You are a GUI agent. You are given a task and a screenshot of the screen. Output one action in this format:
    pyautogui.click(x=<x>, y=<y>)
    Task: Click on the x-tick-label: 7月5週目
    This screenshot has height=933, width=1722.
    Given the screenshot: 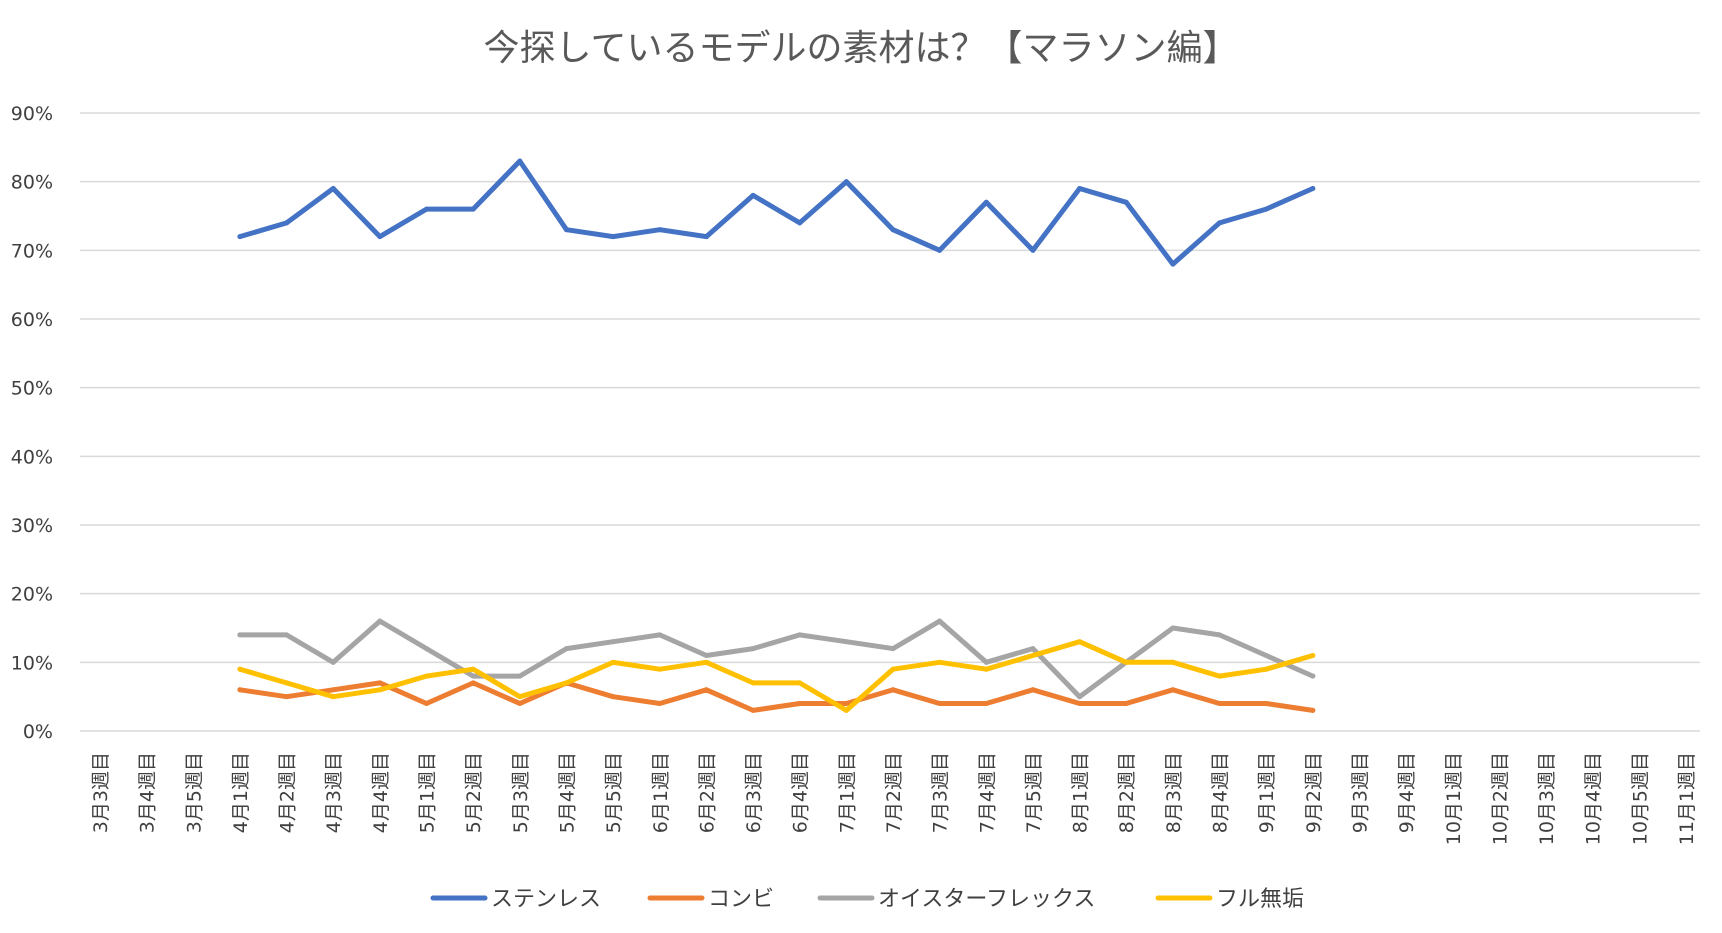 What is the action you would take?
    pyautogui.click(x=1034, y=792)
    